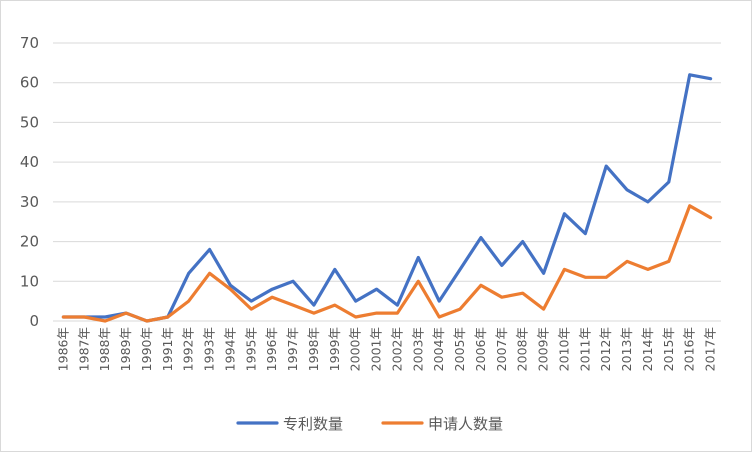 The height and width of the screenshot is (453, 752). What do you see at coordinates (250, 349) in the screenshot?
I see `x-tick-label: 1995年` at bounding box center [250, 349].